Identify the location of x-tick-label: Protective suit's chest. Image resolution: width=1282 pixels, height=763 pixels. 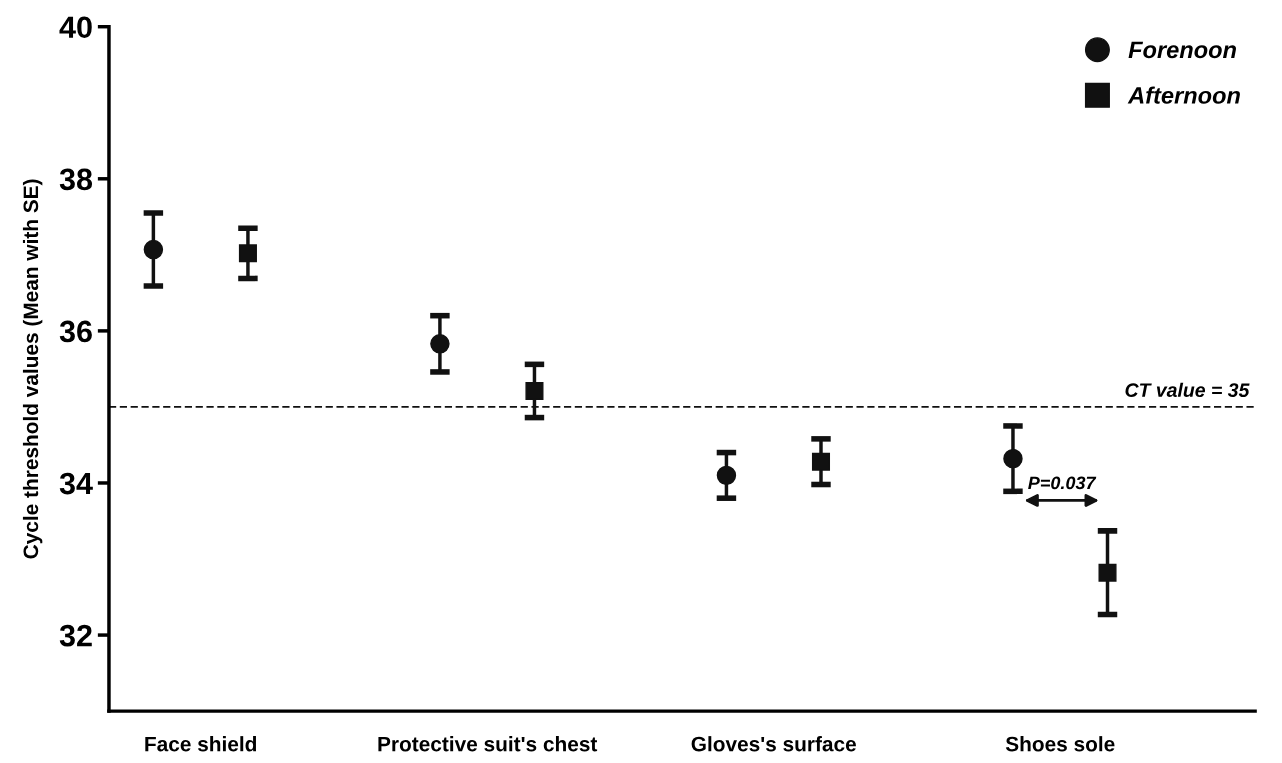
(488, 744).